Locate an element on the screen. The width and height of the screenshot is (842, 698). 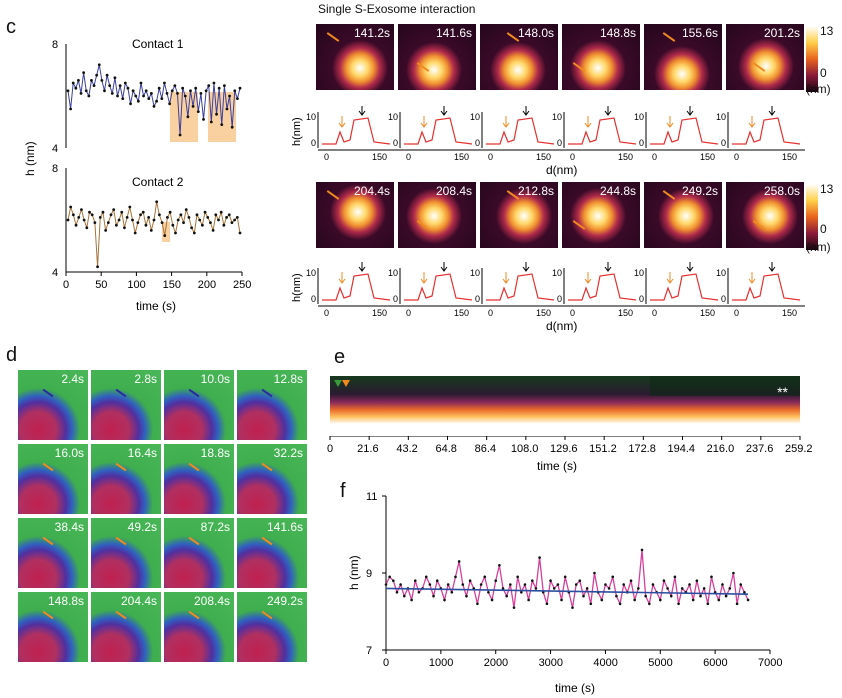
contact2-title: Contact 2 is located at coordinates (158, 182).